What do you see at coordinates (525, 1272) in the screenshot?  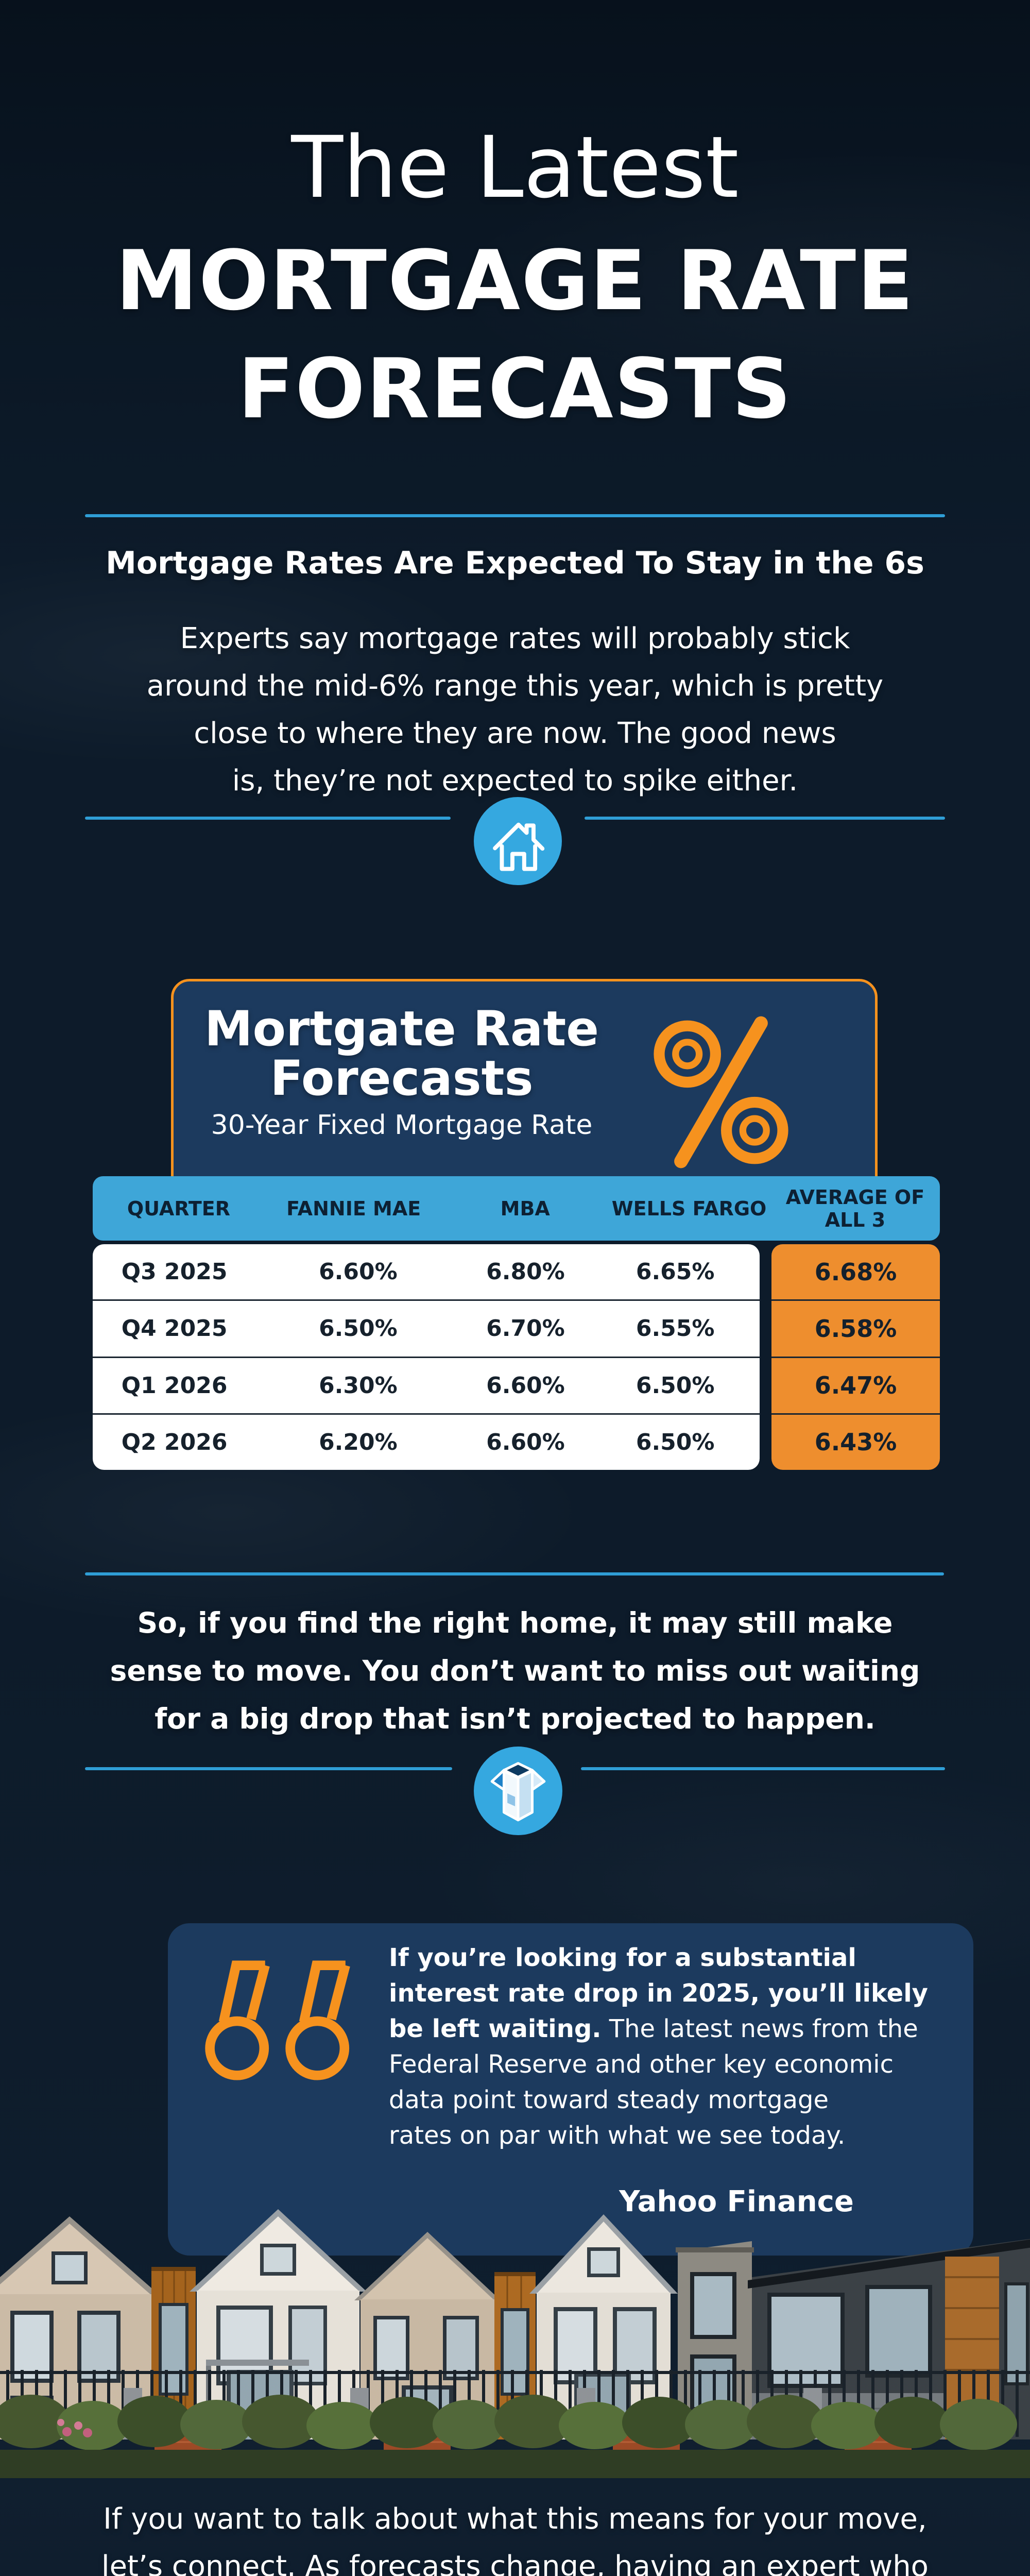 I see `table-cell: 6.80%` at bounding box center [525, 1272].